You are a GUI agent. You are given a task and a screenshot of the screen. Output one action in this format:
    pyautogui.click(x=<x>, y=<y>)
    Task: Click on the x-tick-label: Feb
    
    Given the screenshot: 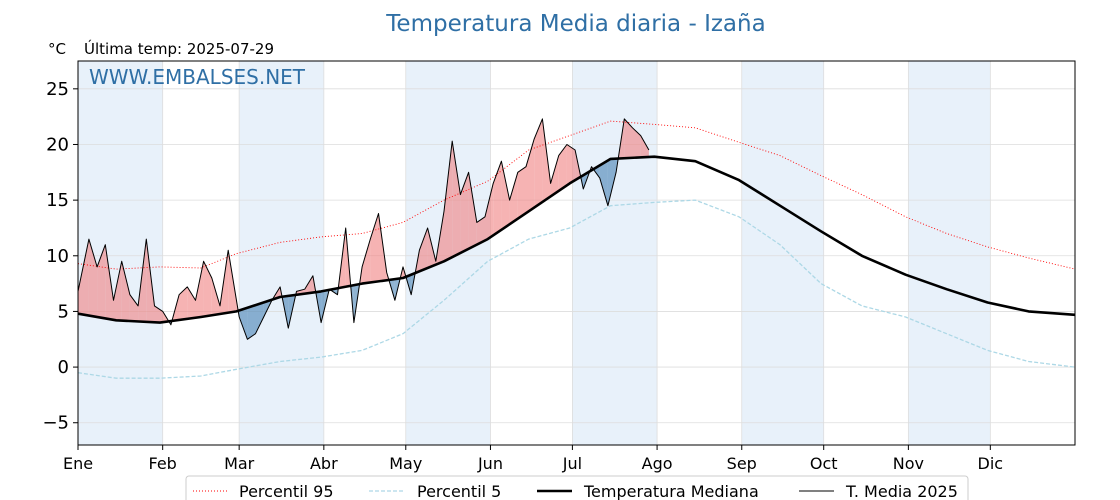 What is the action you would take?
    pyautogui.click(x=163, y=463)
    